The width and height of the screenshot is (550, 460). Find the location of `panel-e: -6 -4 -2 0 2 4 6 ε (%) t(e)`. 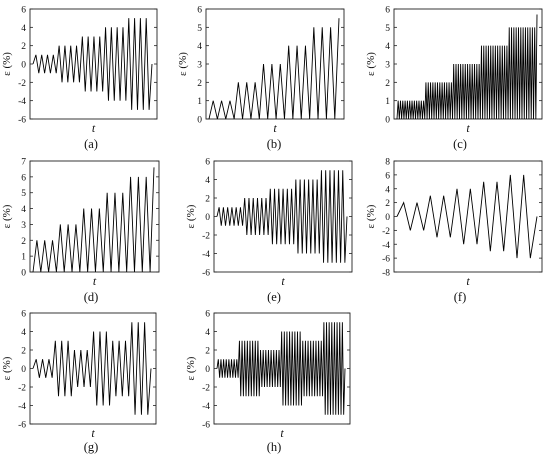

panel-e: -6 -4 -2 0 2 4 6 ε (%) t(e) is located at coordinates (269, 231).